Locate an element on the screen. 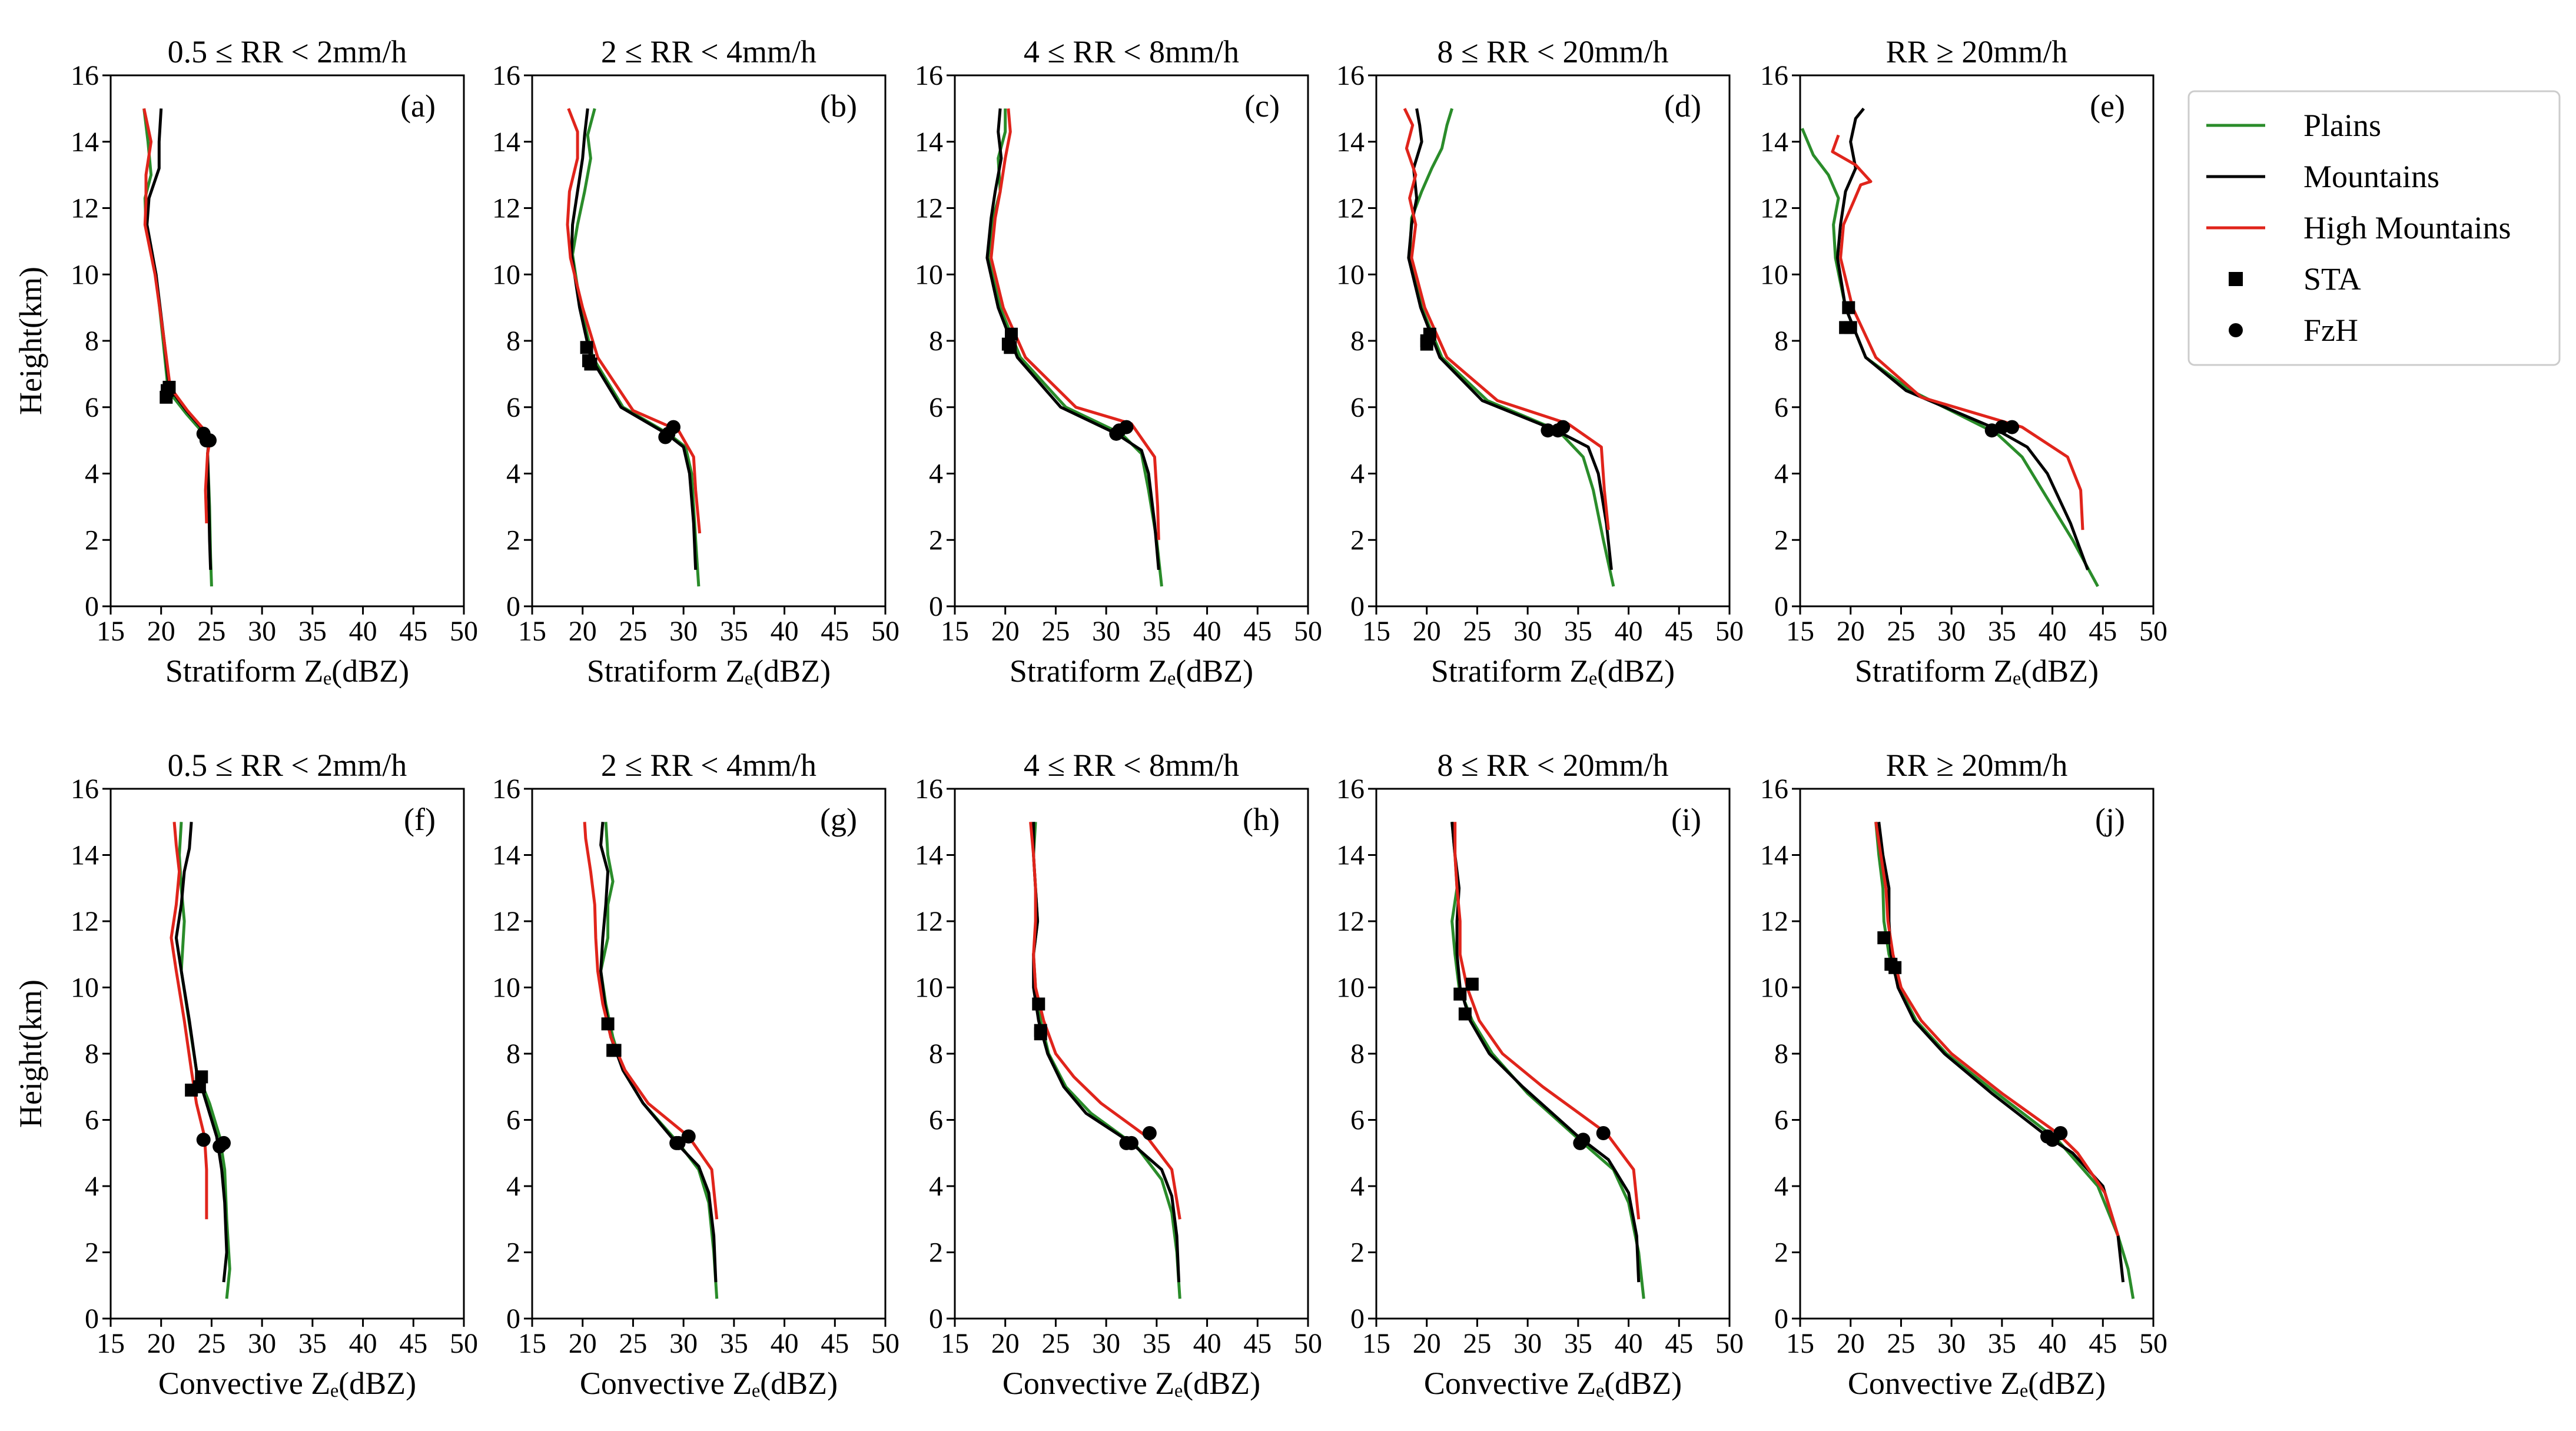 This screenshot has height=1431, width=2576. x-tick-label: 50 is located at coordinates (885, 632).